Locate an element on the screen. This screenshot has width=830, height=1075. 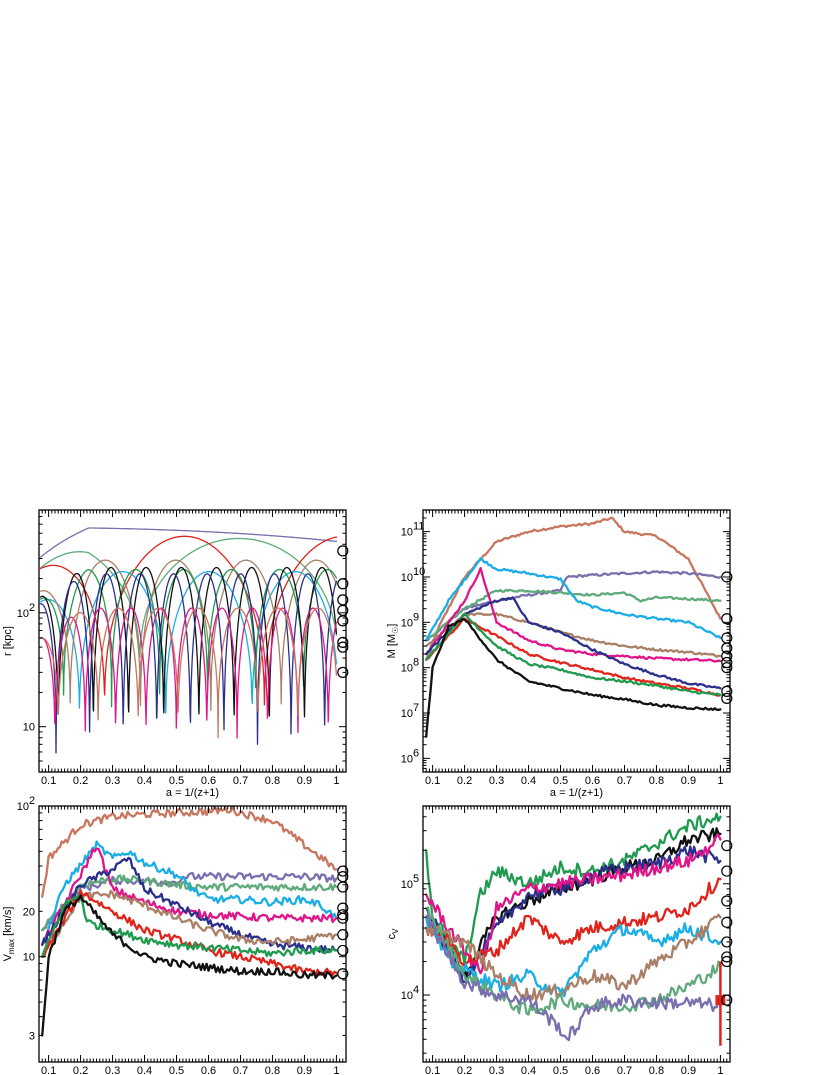
y-tick-label: 20 is located at coordinates (29, 912).